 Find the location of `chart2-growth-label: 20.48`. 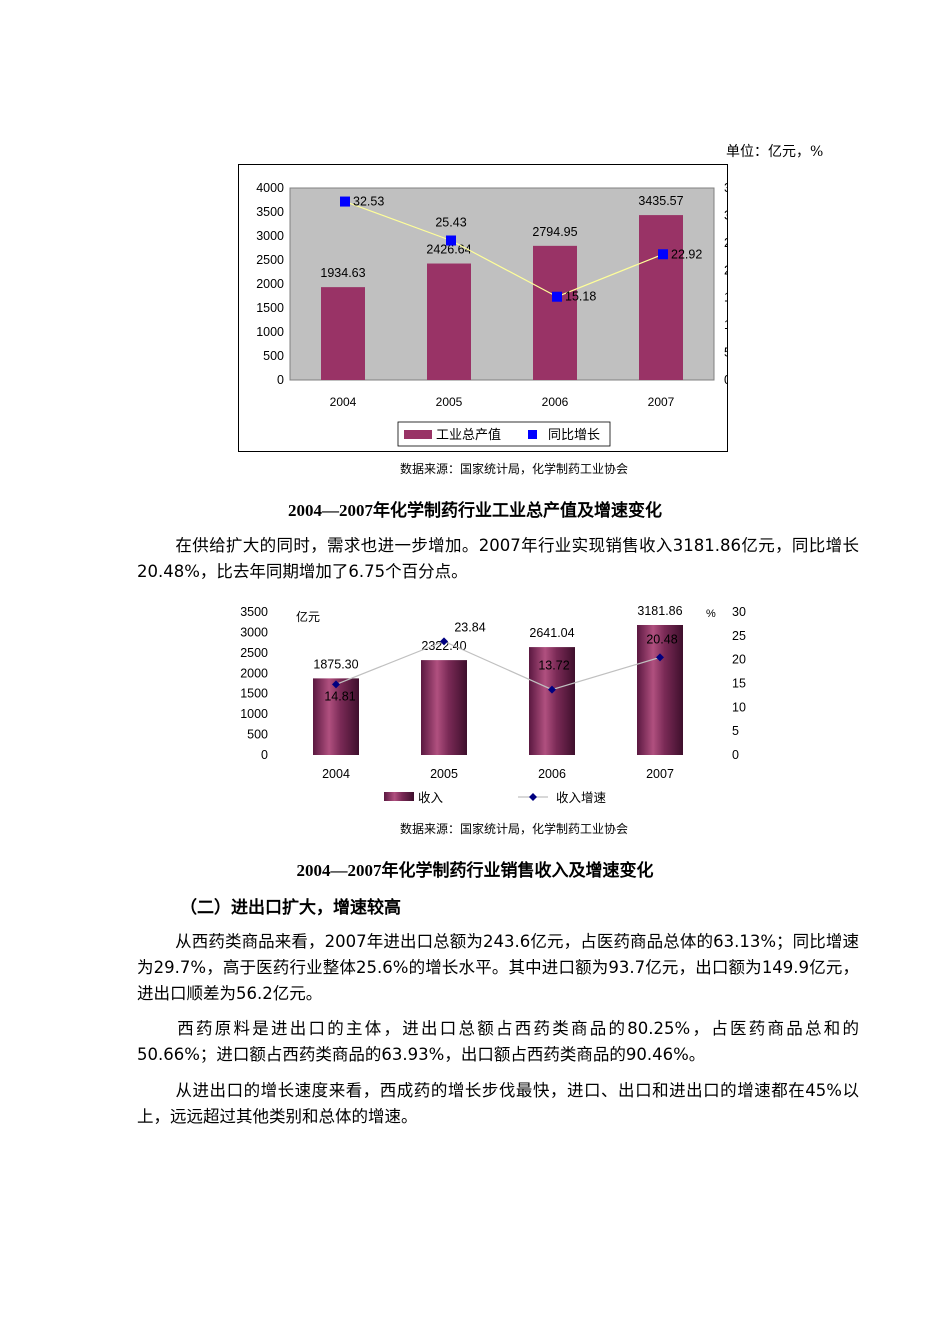

chart2-growth-label: 20.48 is located at coordinates (661, 639).